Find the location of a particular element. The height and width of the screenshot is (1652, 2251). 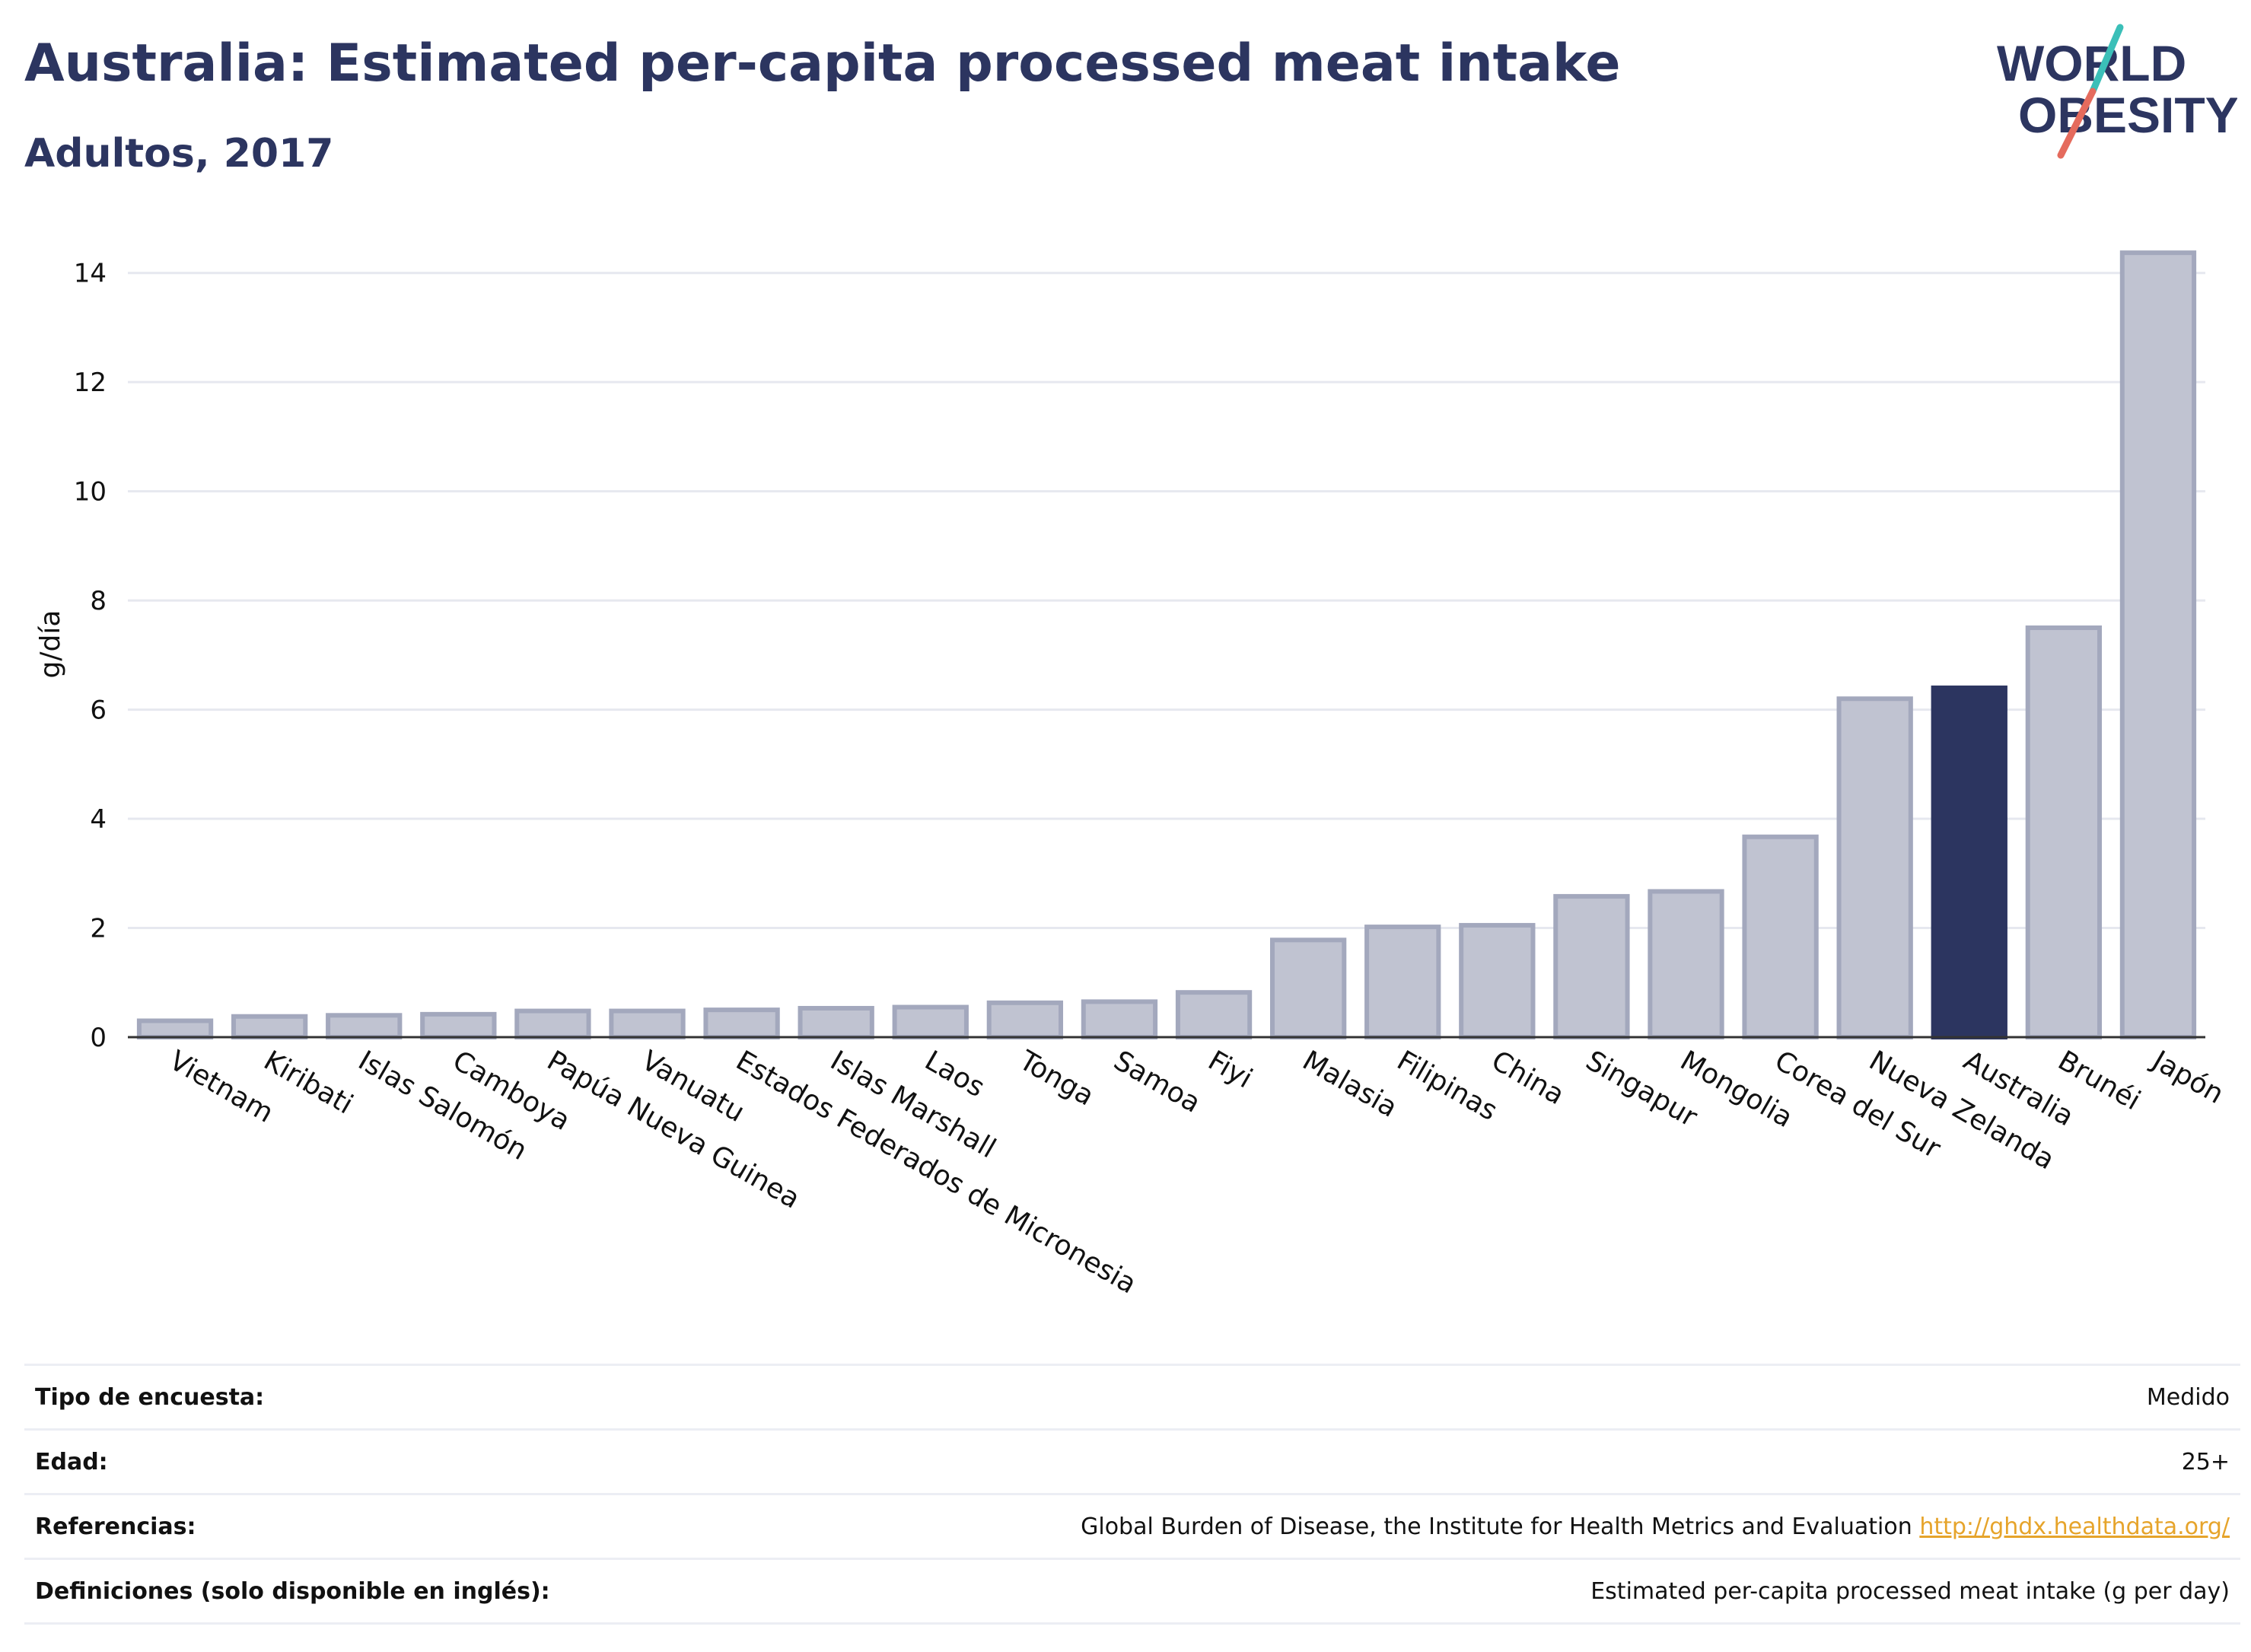

y-tick-label: 0 is located at coordinates (98, 1038).